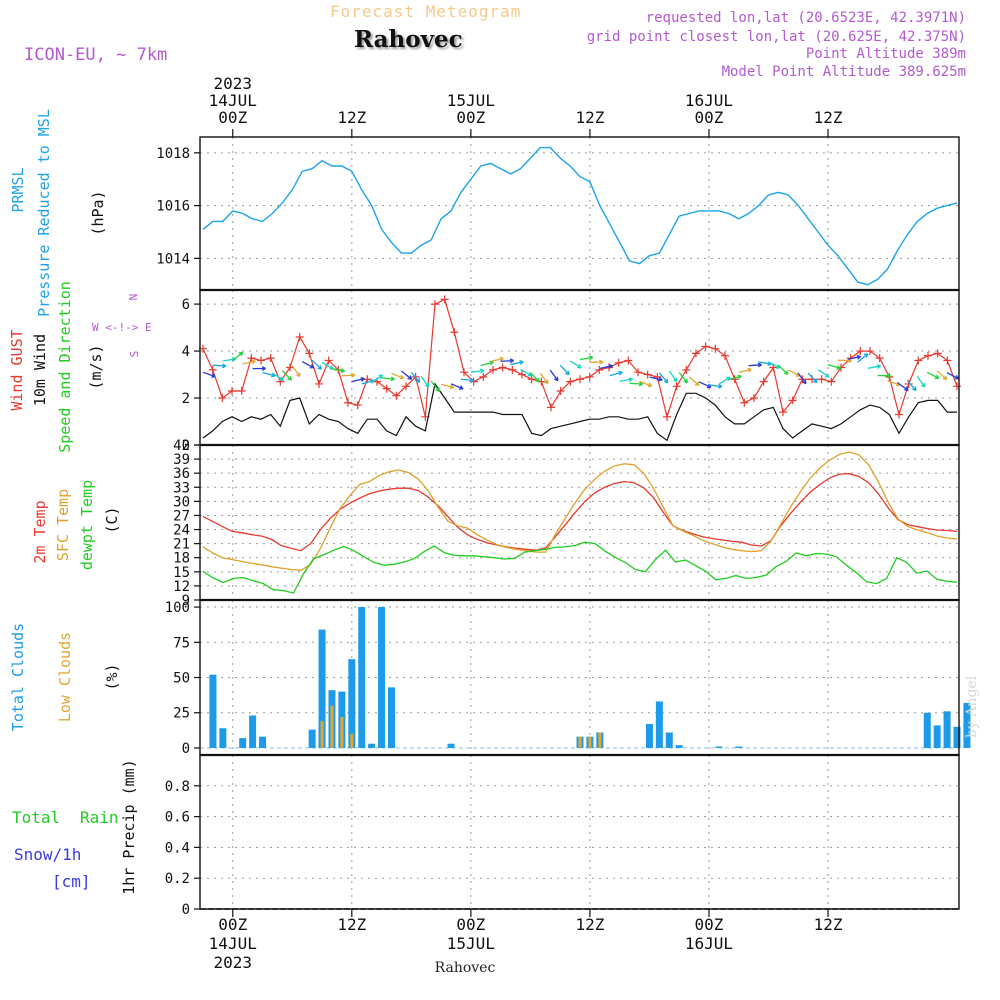 This screenshot has height=1000, width=1000. What do you see at coordinates (96, 55) in the screenshot?
I see `model-label: ICON-EU, ~ 7km` at bounding box center [96, 55].